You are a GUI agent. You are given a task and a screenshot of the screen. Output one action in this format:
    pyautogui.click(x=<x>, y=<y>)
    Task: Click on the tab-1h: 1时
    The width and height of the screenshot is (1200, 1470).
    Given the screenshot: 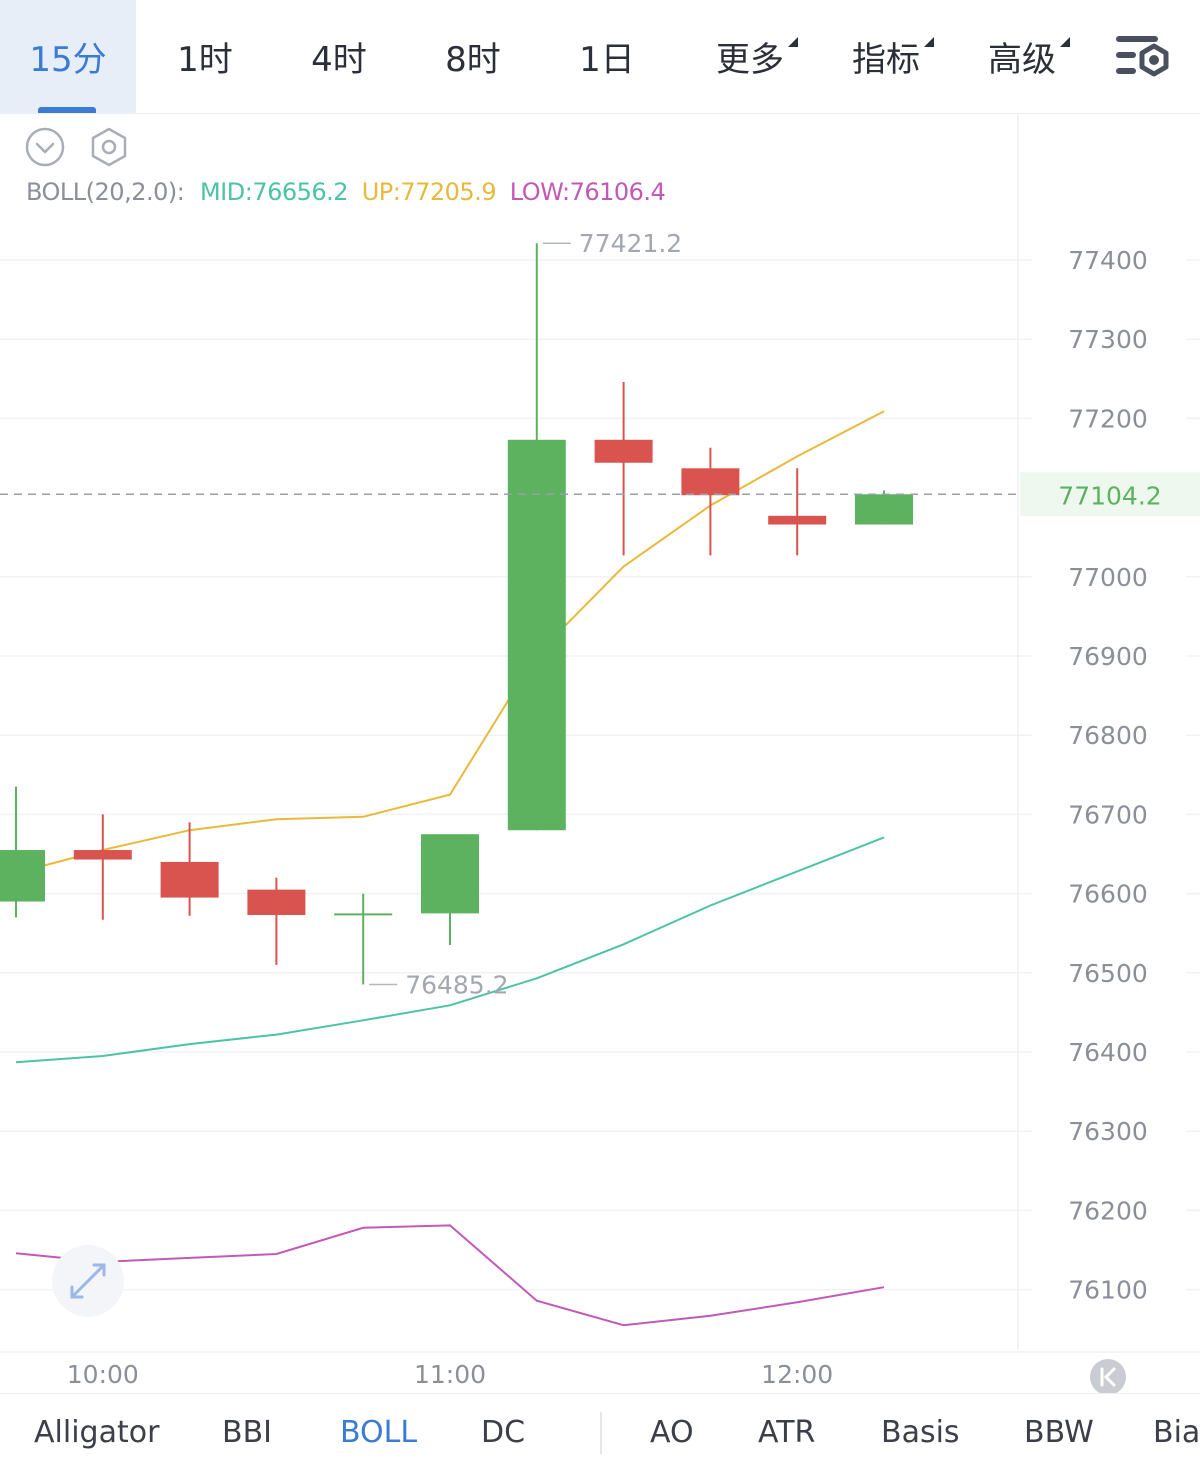 What is the action you would take?
    pyautogui.click(x=205, y=56)
    